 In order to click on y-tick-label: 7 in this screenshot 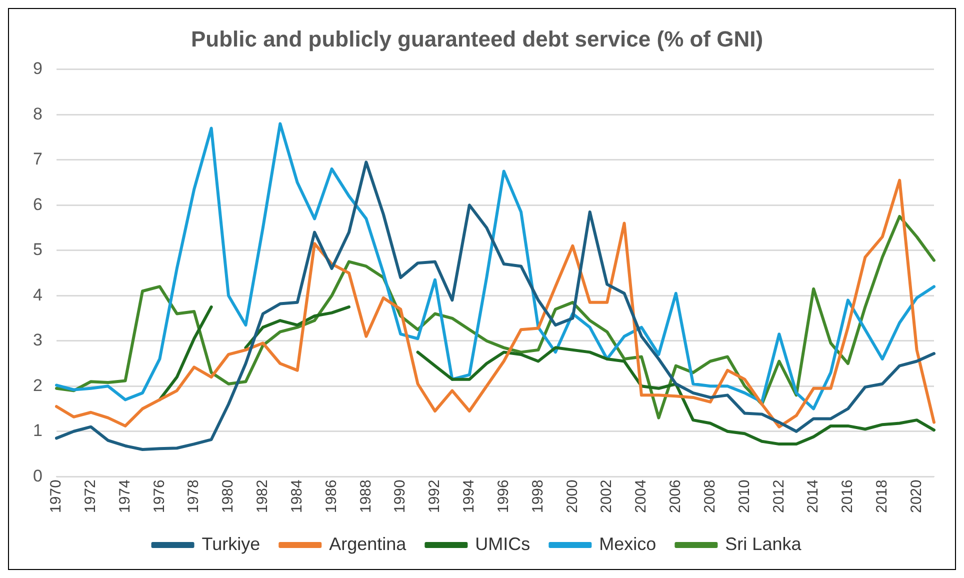, I will do `click(37, 159)`.